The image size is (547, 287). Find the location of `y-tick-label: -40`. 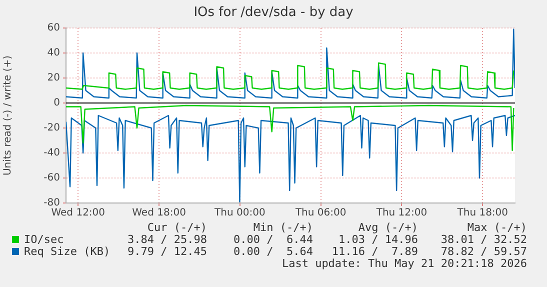

y-tick-label: -40 is located at coordinates (52, 153).